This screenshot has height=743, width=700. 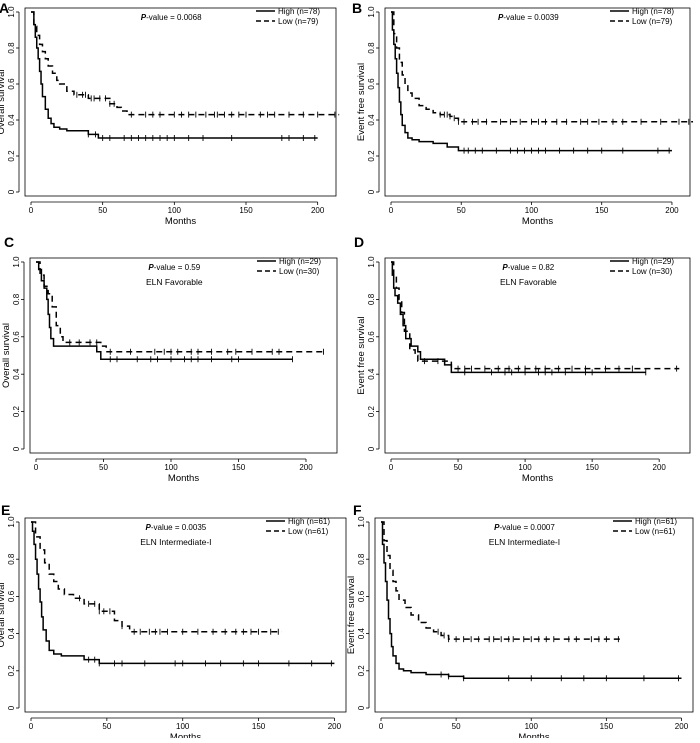 What do you see at coordinates (528, 282) in the screenshot?
I see `subgroup-label: ELN Favorable` at bounding box center [528, 282].